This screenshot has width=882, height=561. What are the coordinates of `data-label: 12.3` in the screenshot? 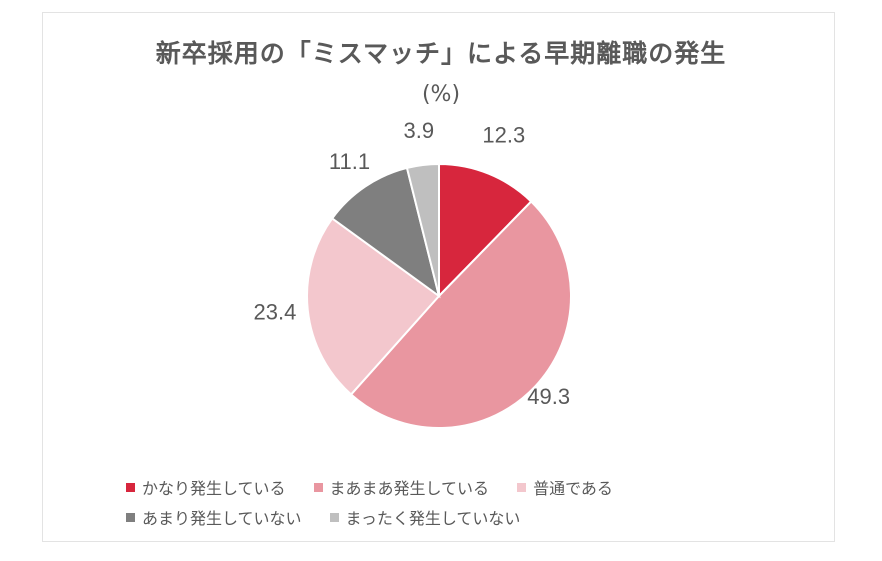 It's located at (503, 134).